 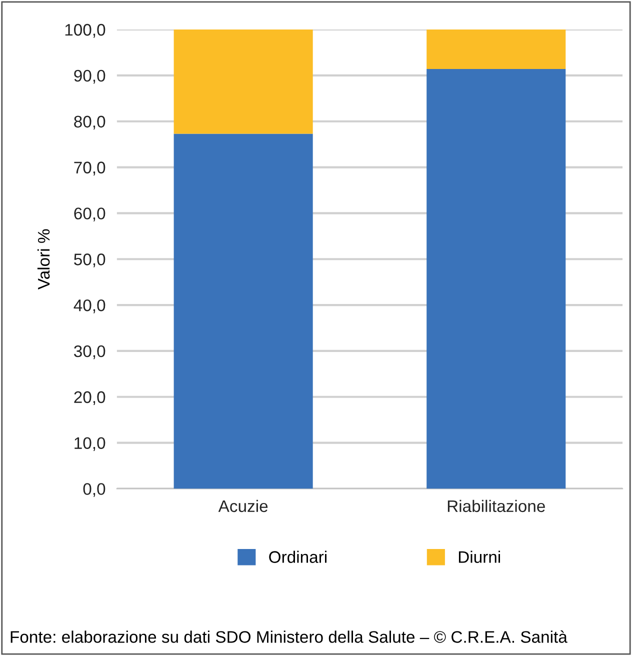 What do you see at coordinates (479, 556) in the screenshot?
I see `legend-label: Diurni` at bounding box center [479, 556].